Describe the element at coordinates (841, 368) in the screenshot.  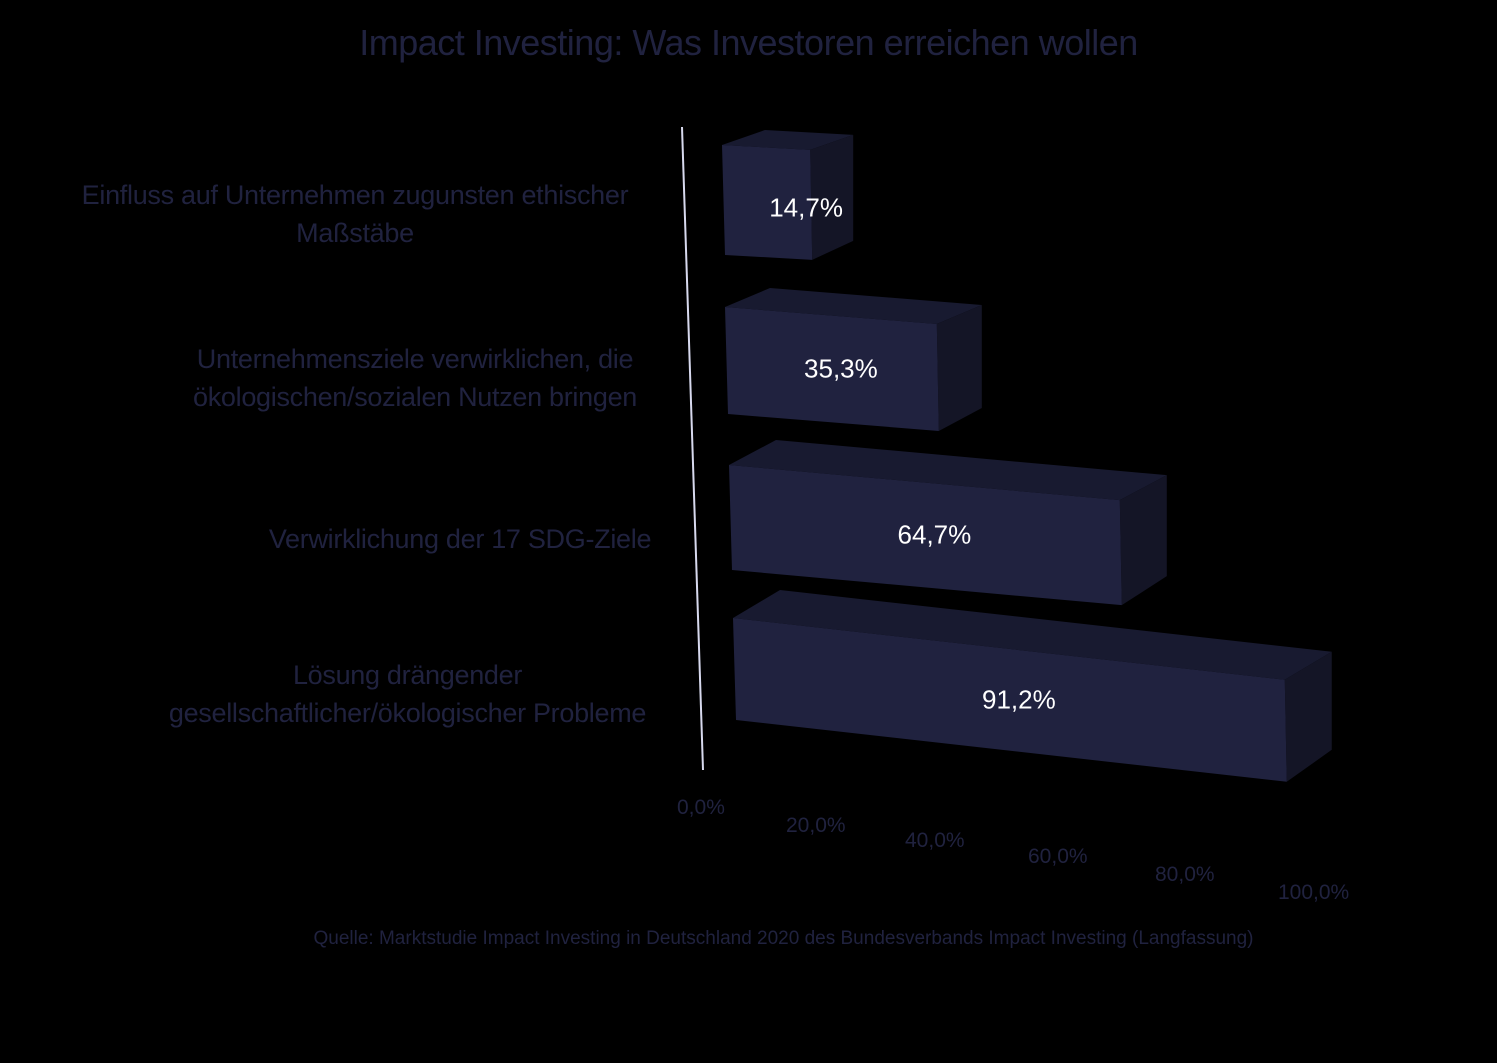
I see `value-label-1: 35,3%` at that location.